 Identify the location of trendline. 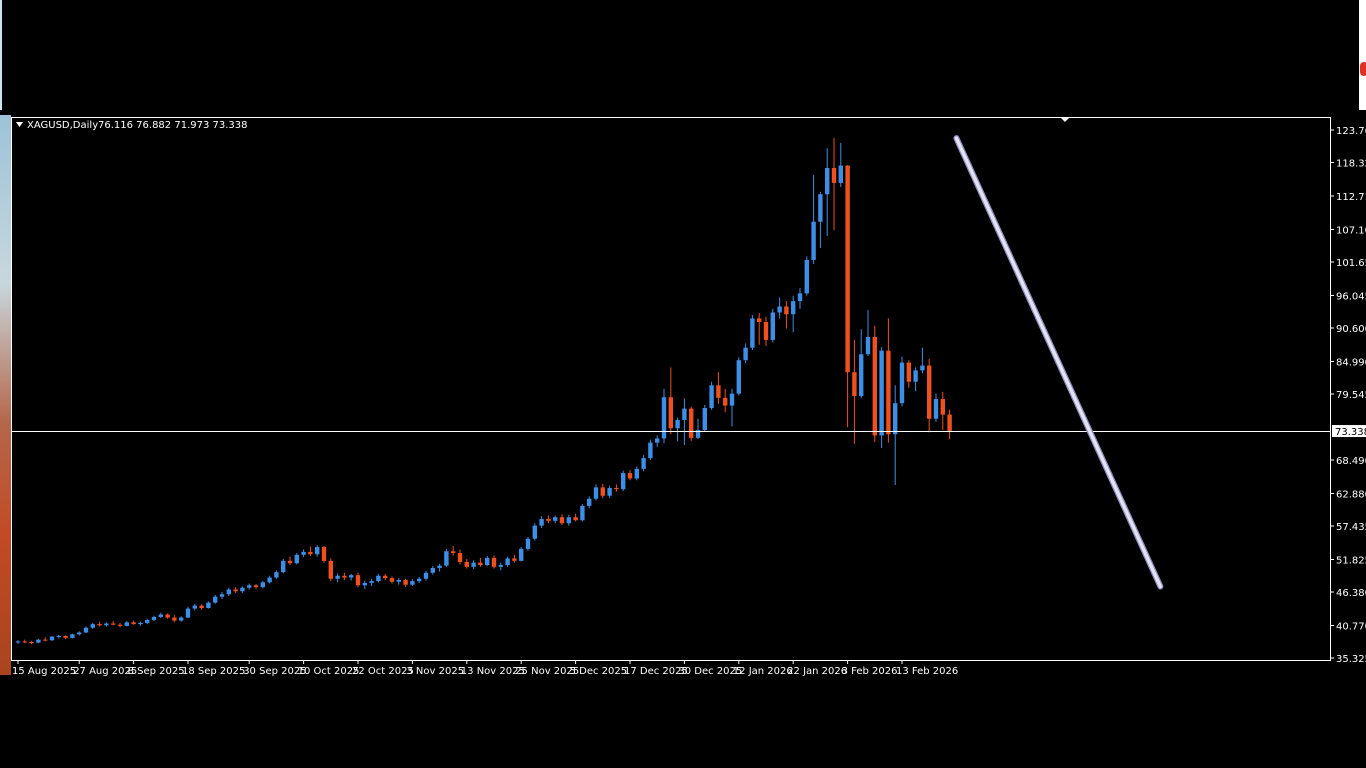
(1058, 362).